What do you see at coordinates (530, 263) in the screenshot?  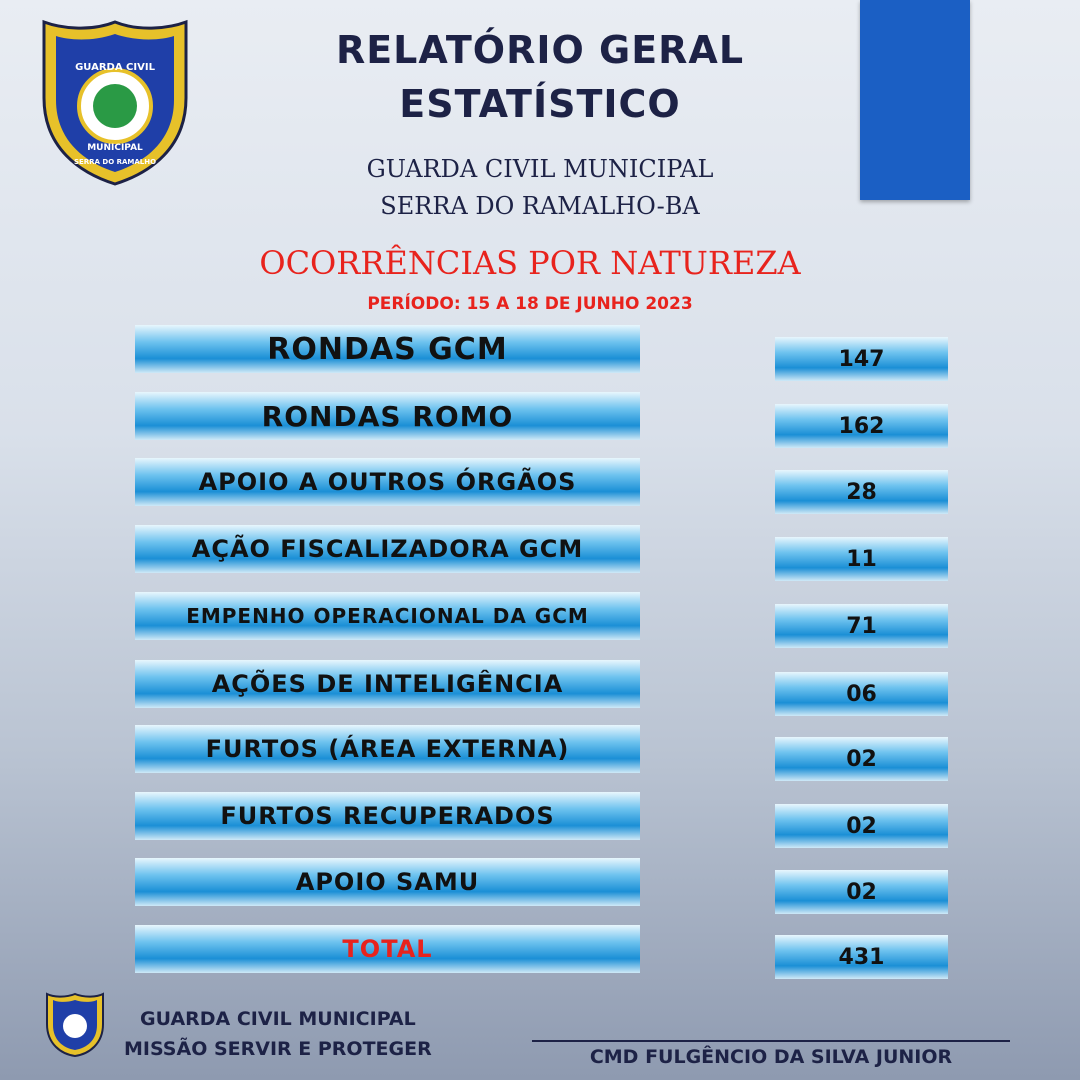 I see `section-title: OCORRÊNCIAS POR NATUREZA` at bounding box center [530, 263].